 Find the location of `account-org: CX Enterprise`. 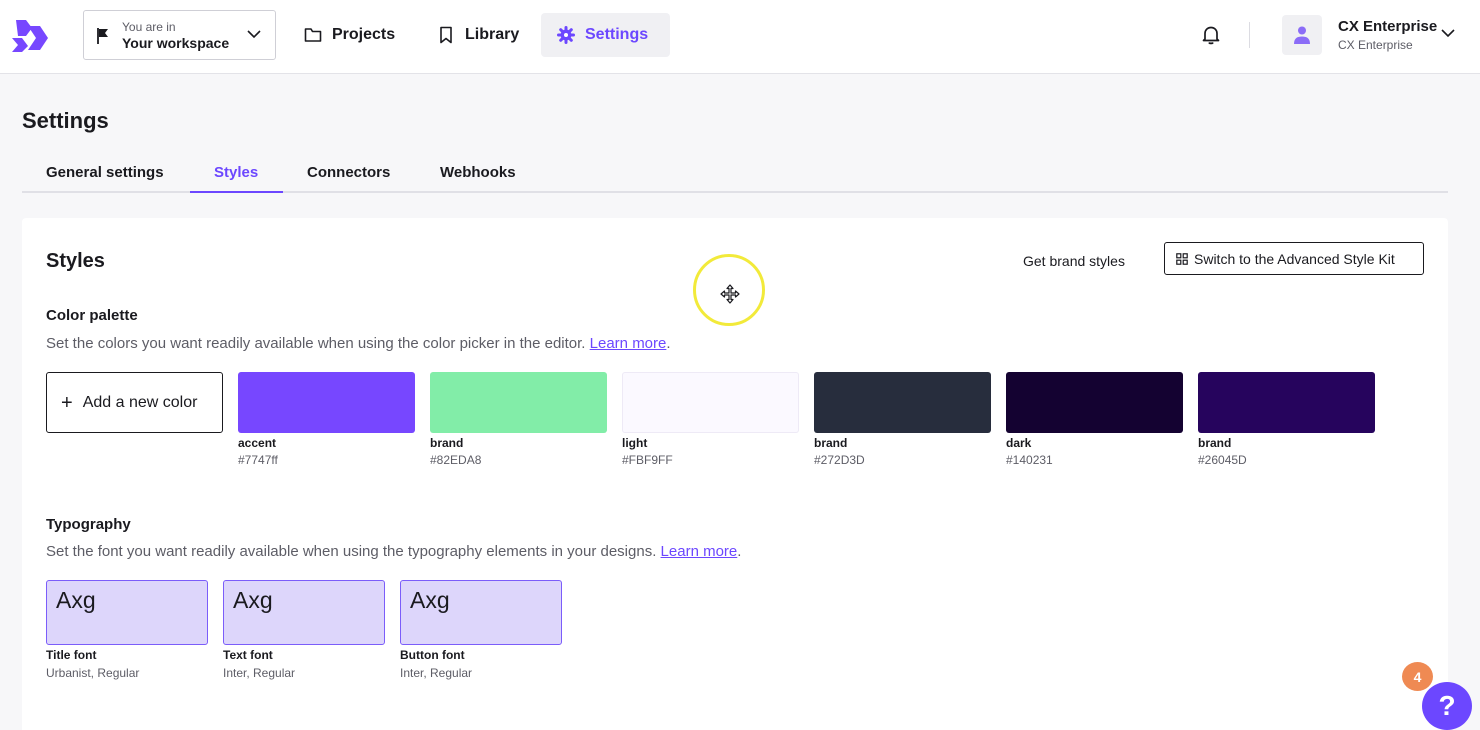

account-org: CX Enterprise is located at coordinates (1375, 45).